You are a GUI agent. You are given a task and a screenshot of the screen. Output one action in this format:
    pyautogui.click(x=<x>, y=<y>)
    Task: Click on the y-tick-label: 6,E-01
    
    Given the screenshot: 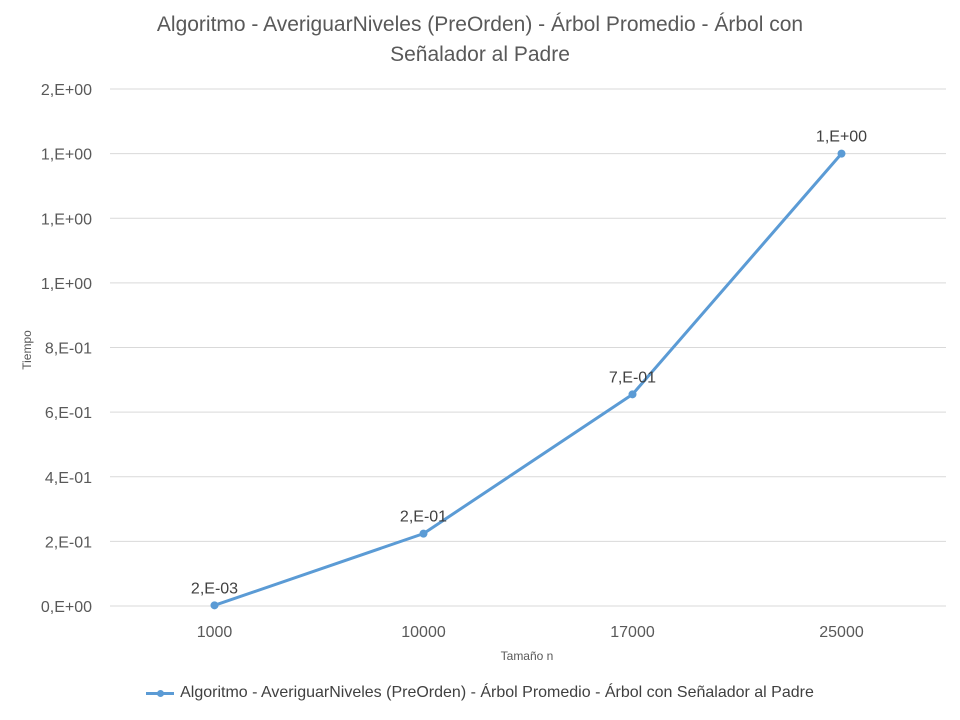 What is the action you would take?
    pyautogui.click(x=68, y=413)
    